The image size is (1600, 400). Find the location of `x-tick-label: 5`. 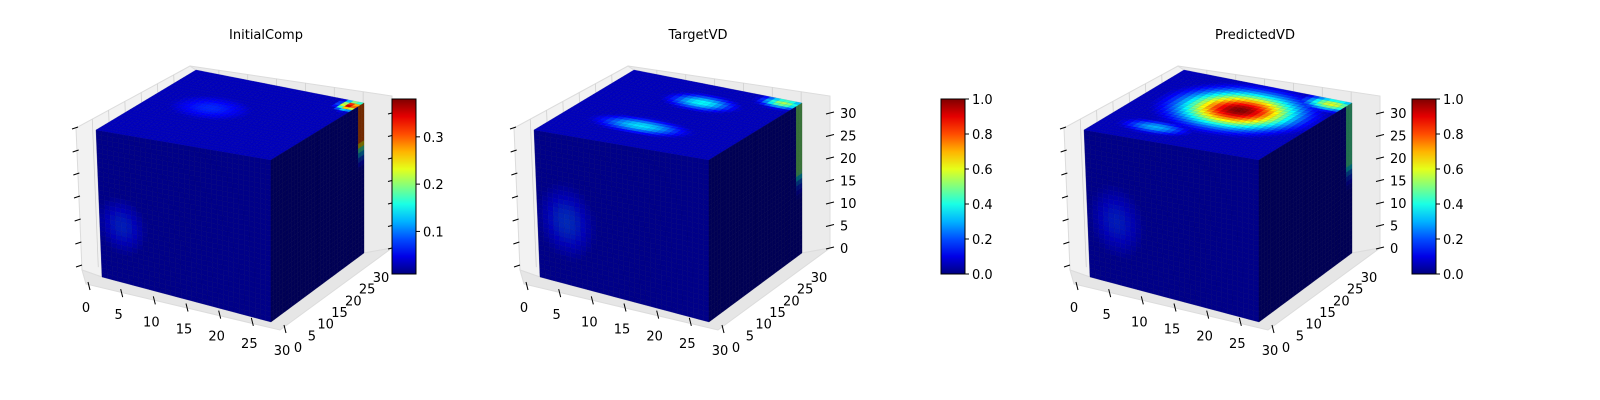

x-tick-label: 5 is located at coordinates (119, 315).